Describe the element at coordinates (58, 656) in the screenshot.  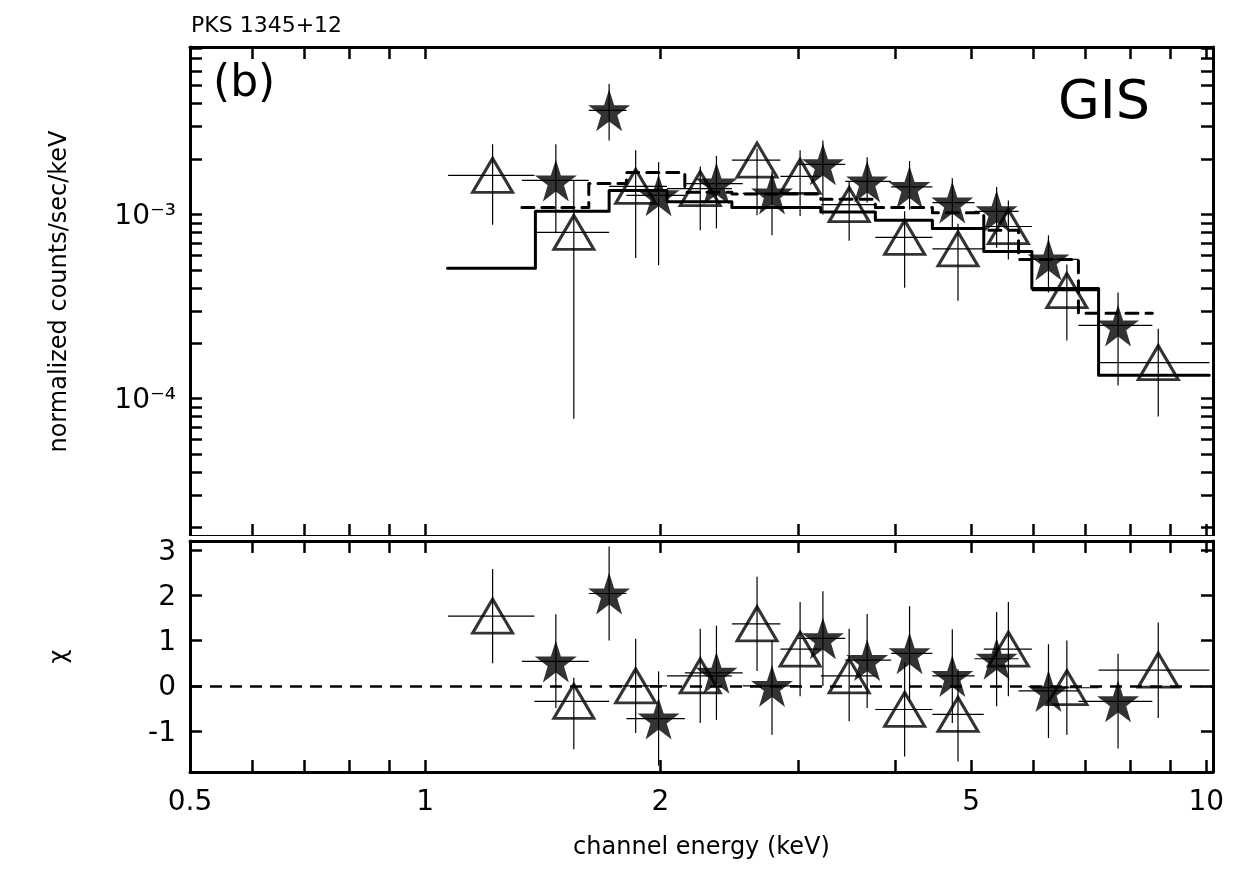
I see `y-axis-title: χ` at that location.